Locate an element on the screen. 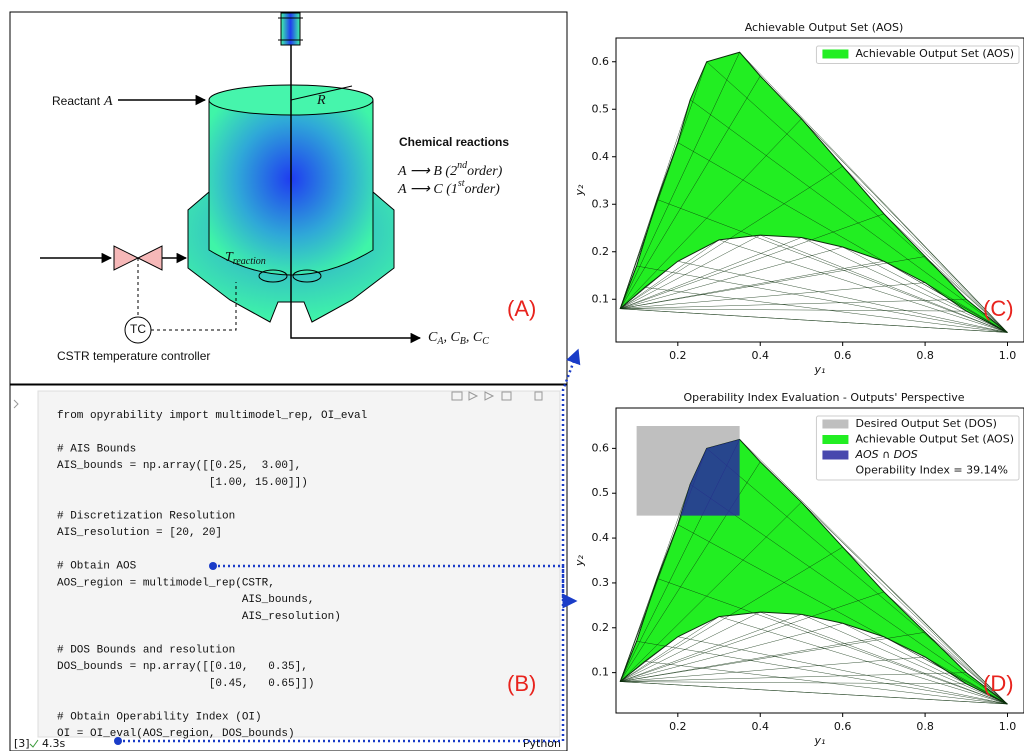 The image size is (1024, 751). x-tick-label: 0.2 is located at coordinates (678, 355).